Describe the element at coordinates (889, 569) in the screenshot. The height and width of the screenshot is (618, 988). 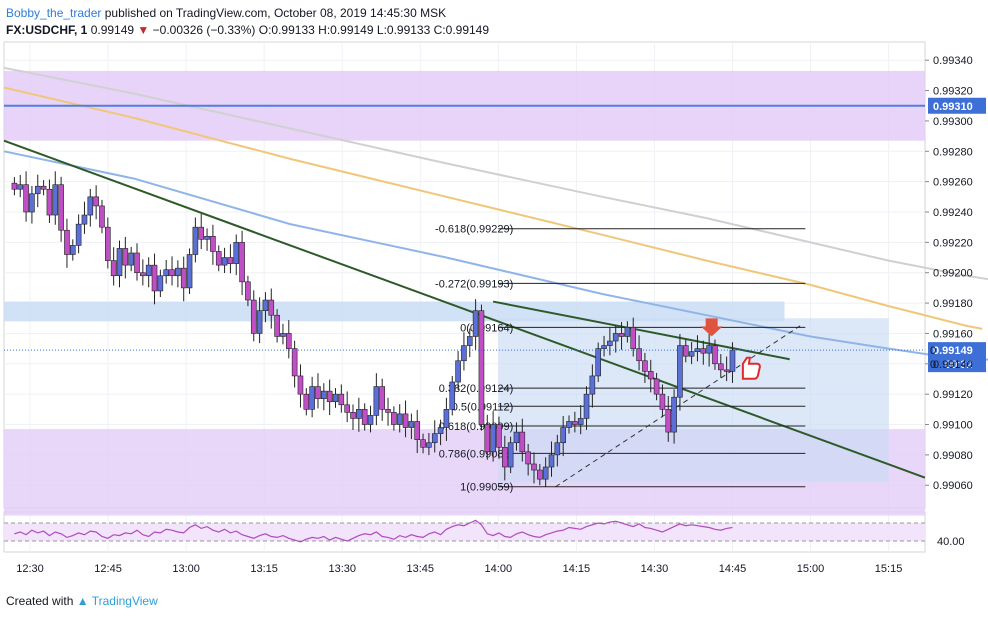
I see `x-tick-label: 15:15` at that location.